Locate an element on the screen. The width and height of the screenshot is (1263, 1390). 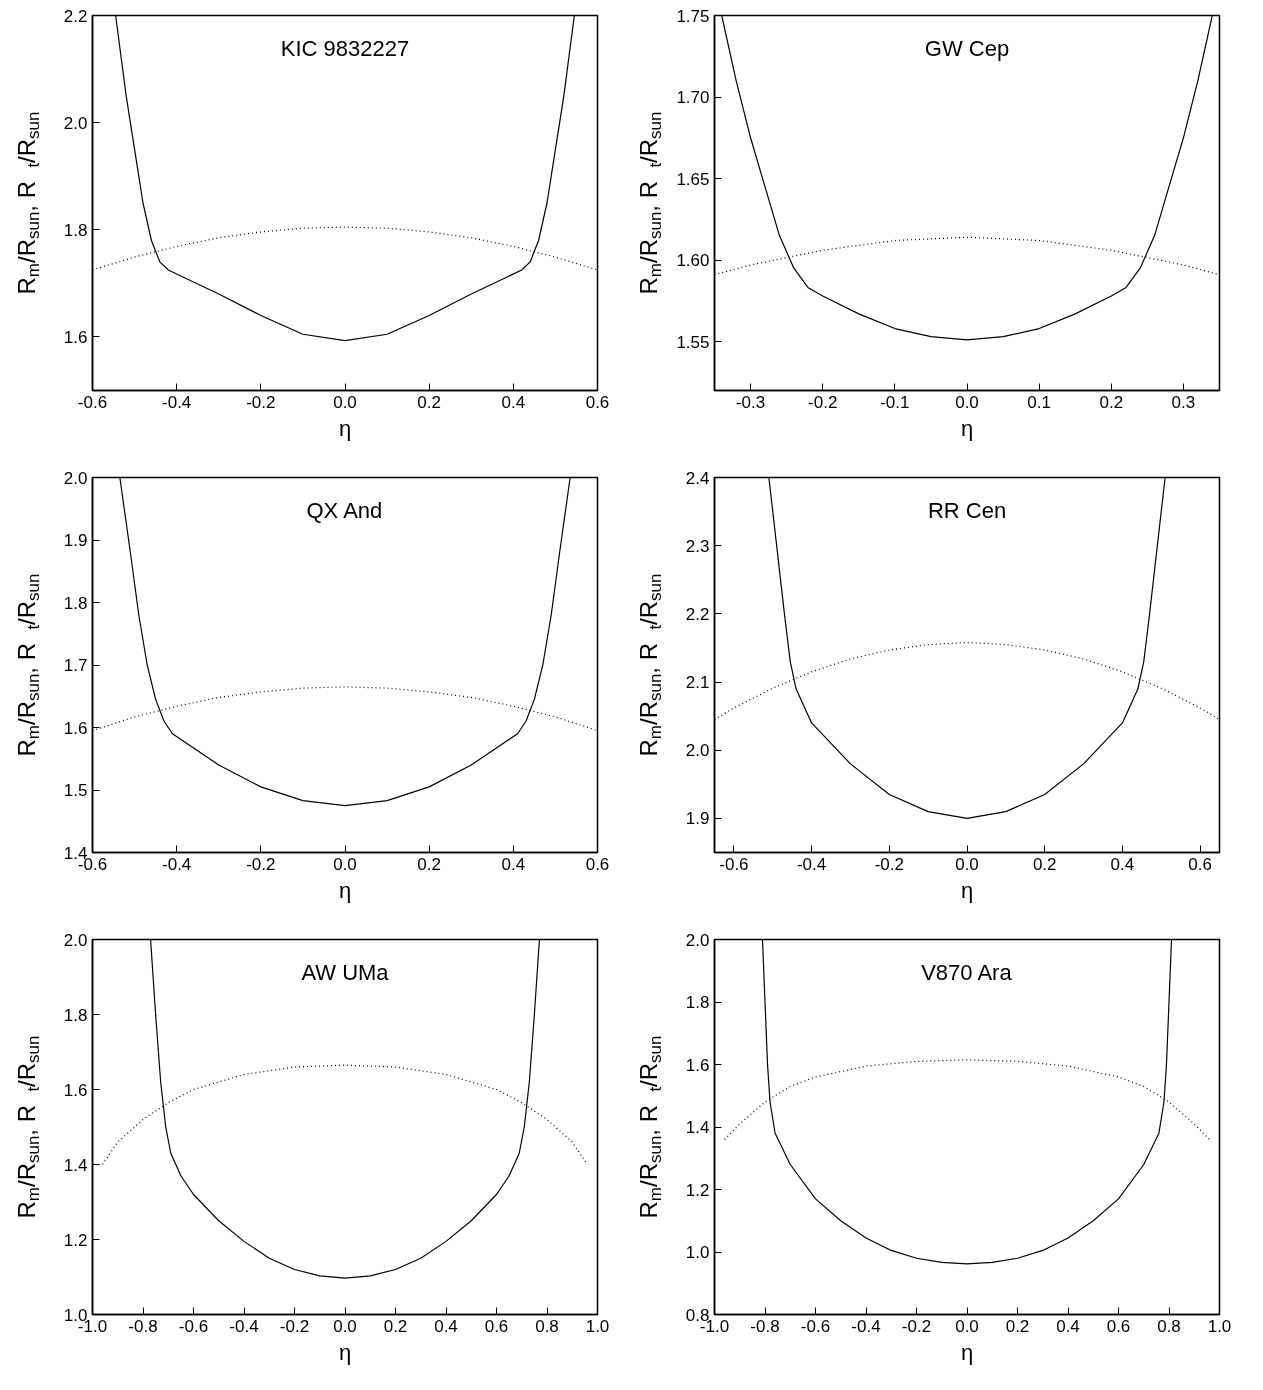
text: GW Cep is located at coordinates (967, 48).